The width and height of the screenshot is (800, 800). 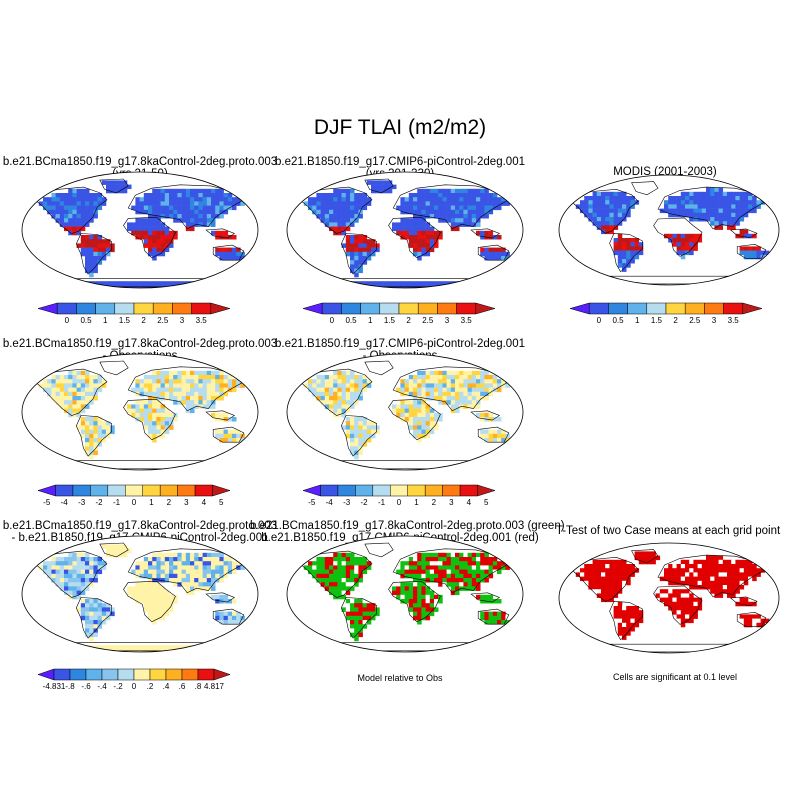 I want to click on colorbar-tick-label: -3, so click(x=347, y=502).